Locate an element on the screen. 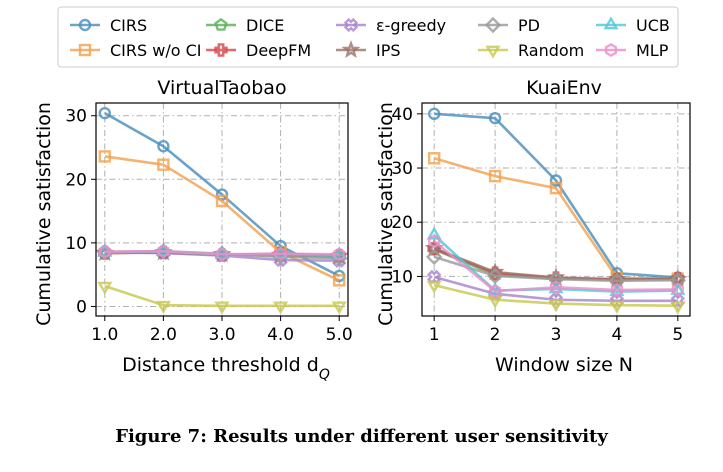 This screenshot has height=472, width=723. legend-entry-deepfm: DeepFM is located at coordinates (258, 50).